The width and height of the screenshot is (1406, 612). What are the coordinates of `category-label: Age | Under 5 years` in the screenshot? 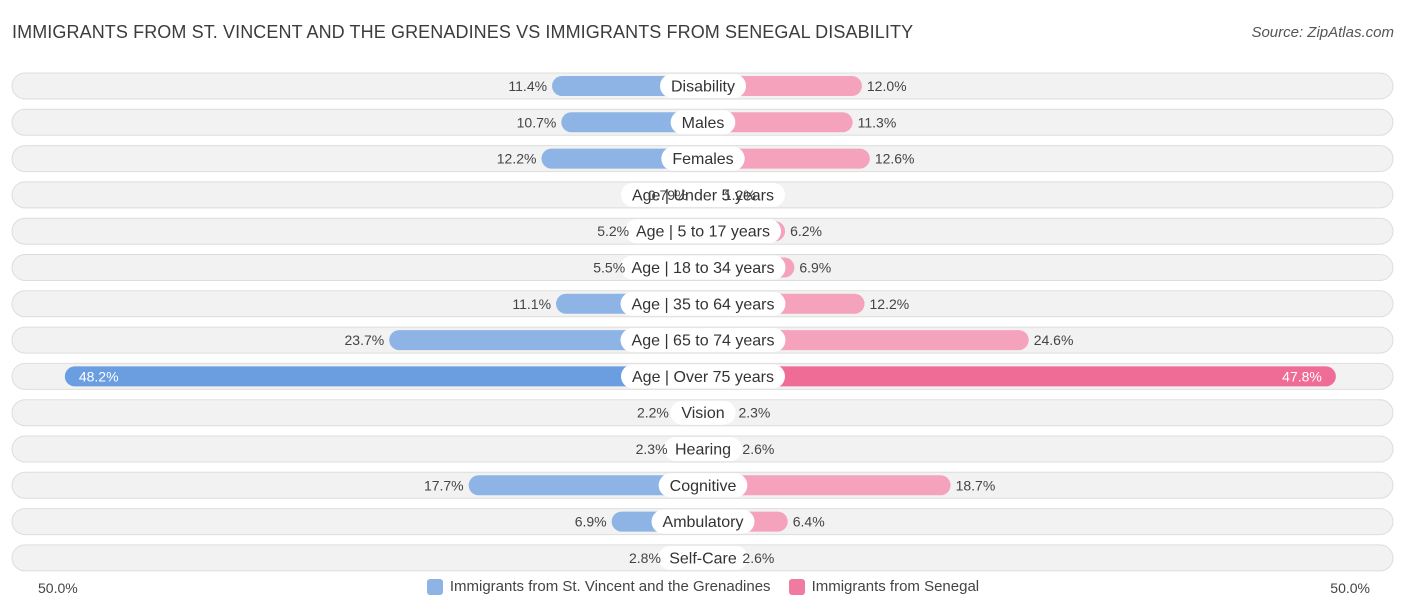 It's located at (703, 195).